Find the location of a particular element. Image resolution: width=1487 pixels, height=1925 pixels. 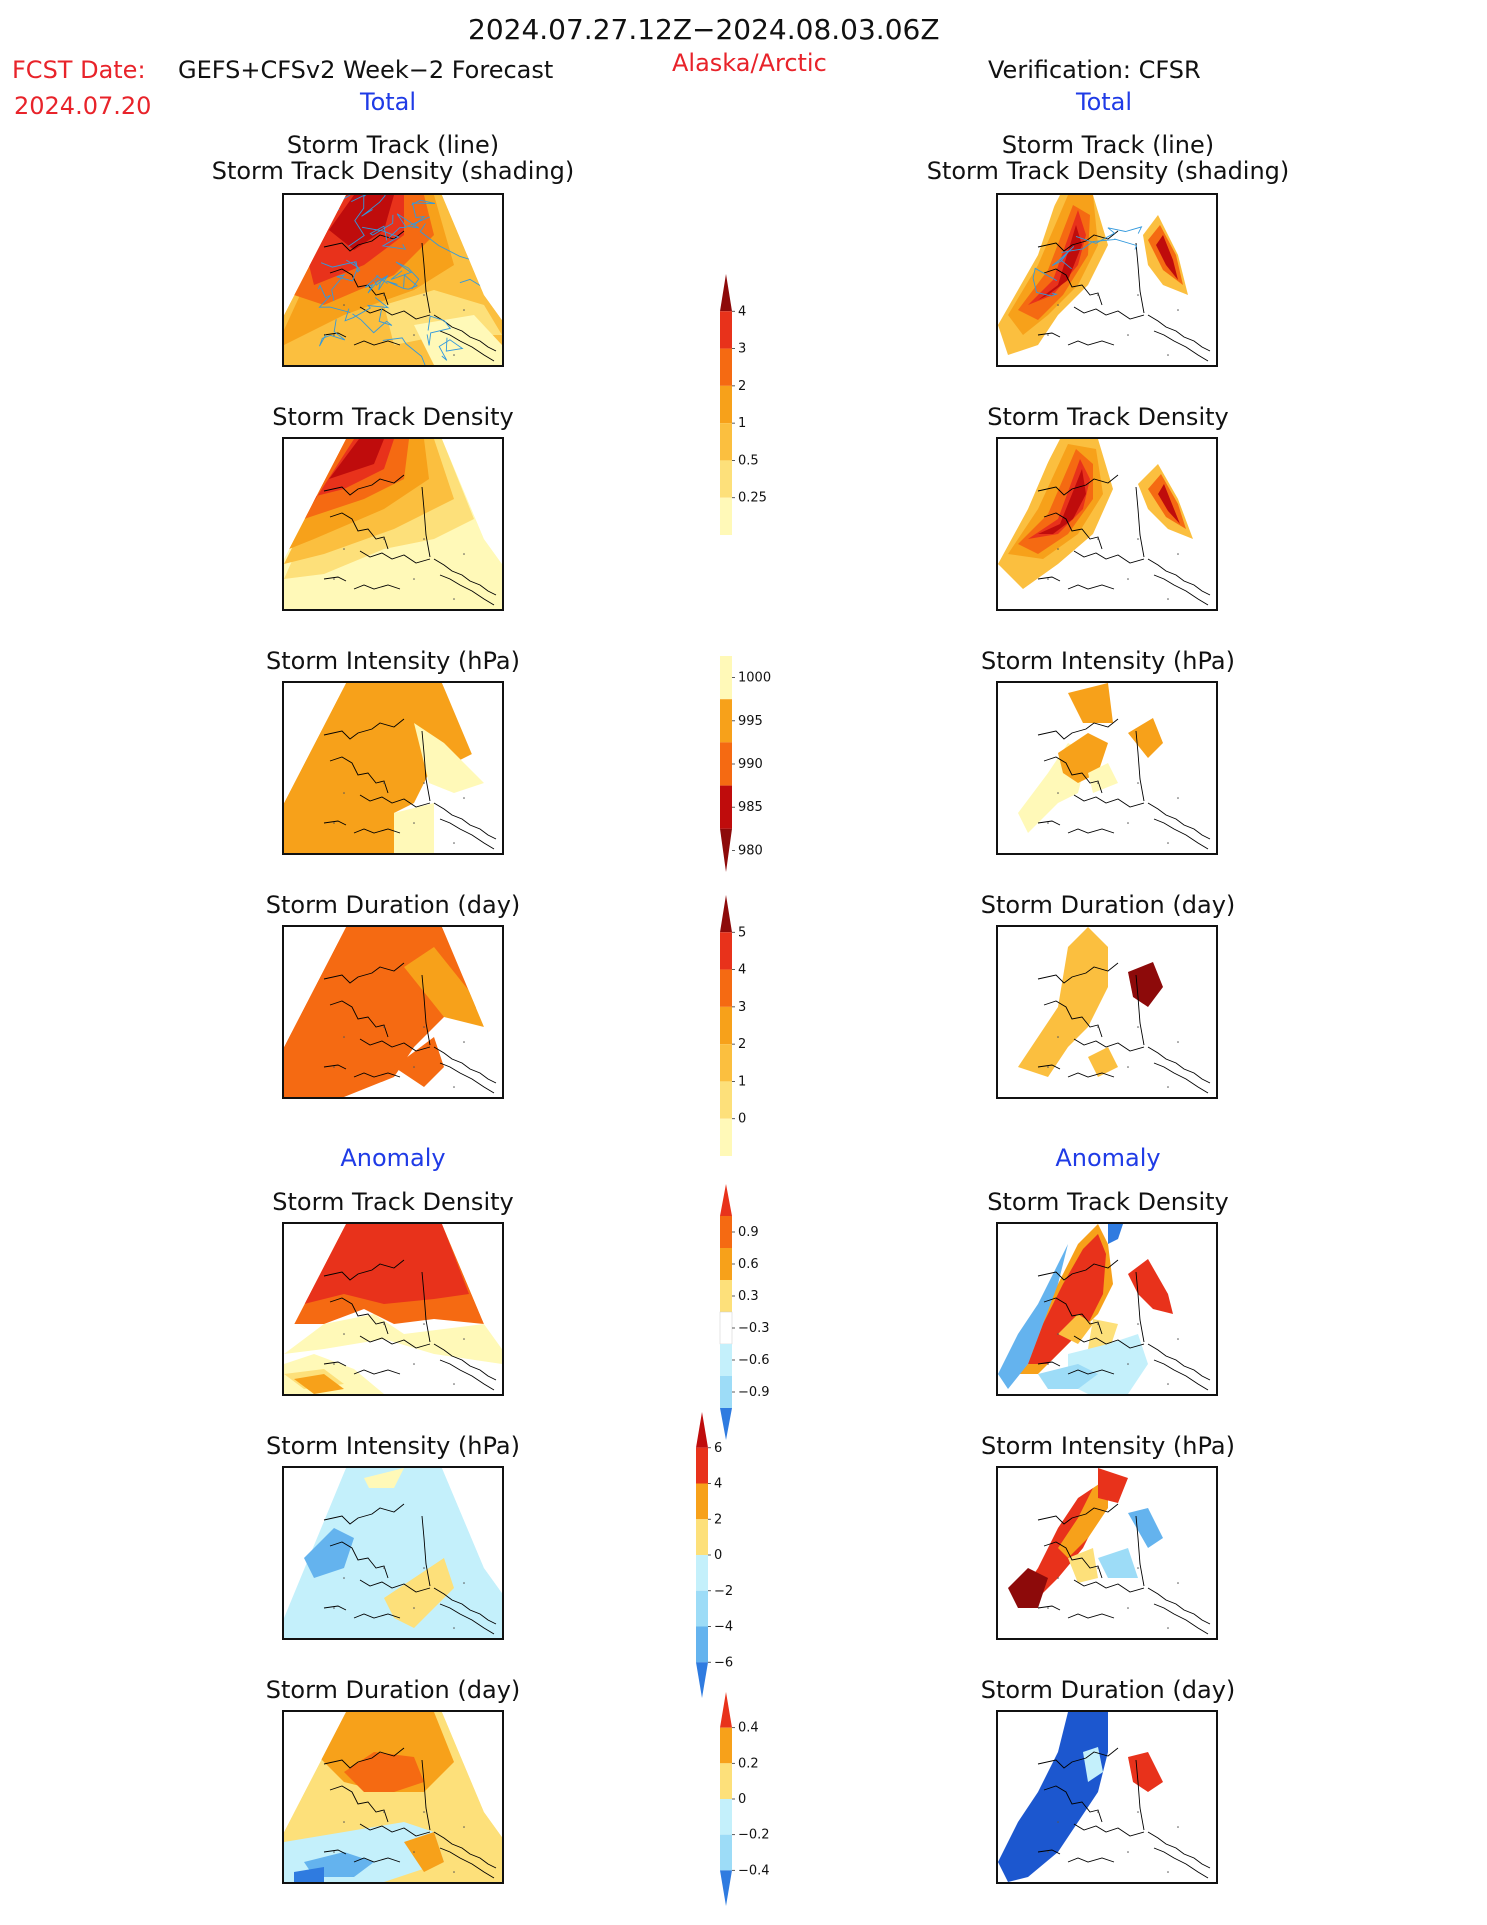

anomaly-label-left: Anomaly is located at coordinates (393, 1158).